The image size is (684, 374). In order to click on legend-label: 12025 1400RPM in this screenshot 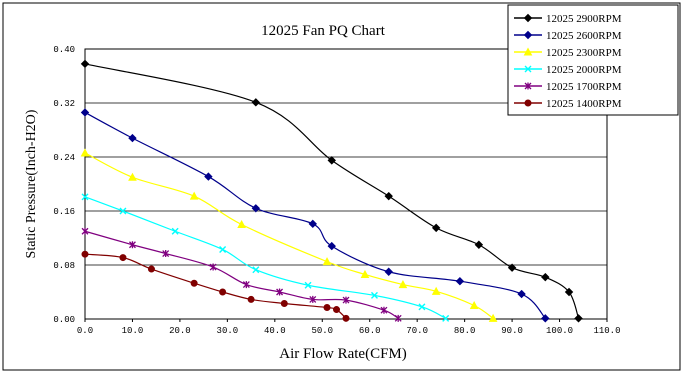, I will do `click(584, 104)`.